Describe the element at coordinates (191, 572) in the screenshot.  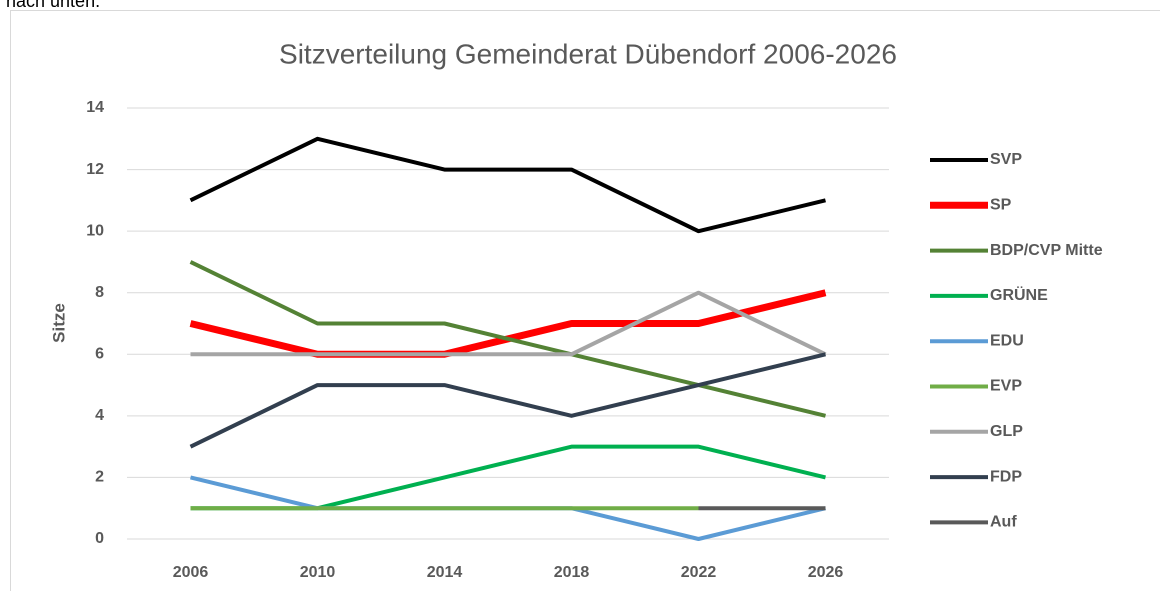
I see `x-tick-label: 2006` at that location.